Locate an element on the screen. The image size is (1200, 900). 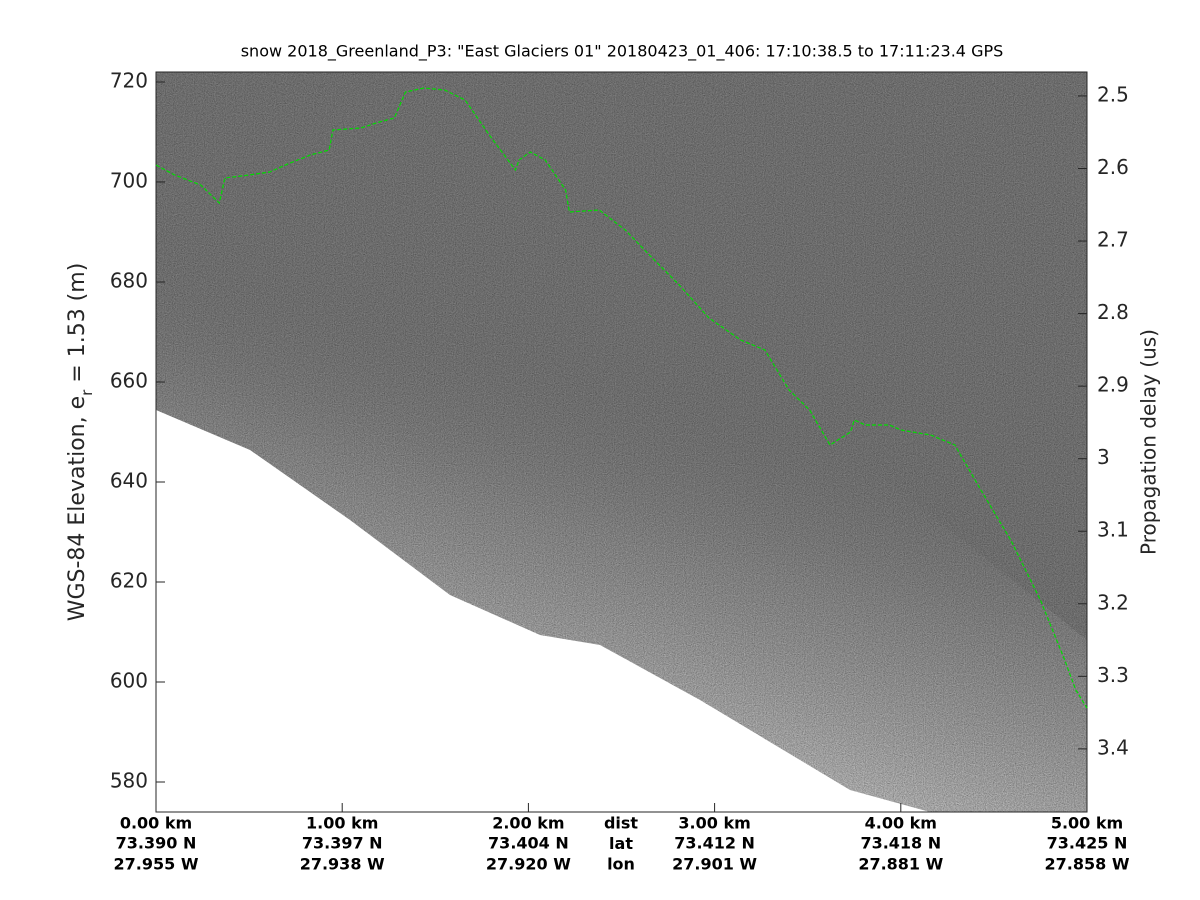
lon-label: 27.938 W is located at coordinates (342, 864).